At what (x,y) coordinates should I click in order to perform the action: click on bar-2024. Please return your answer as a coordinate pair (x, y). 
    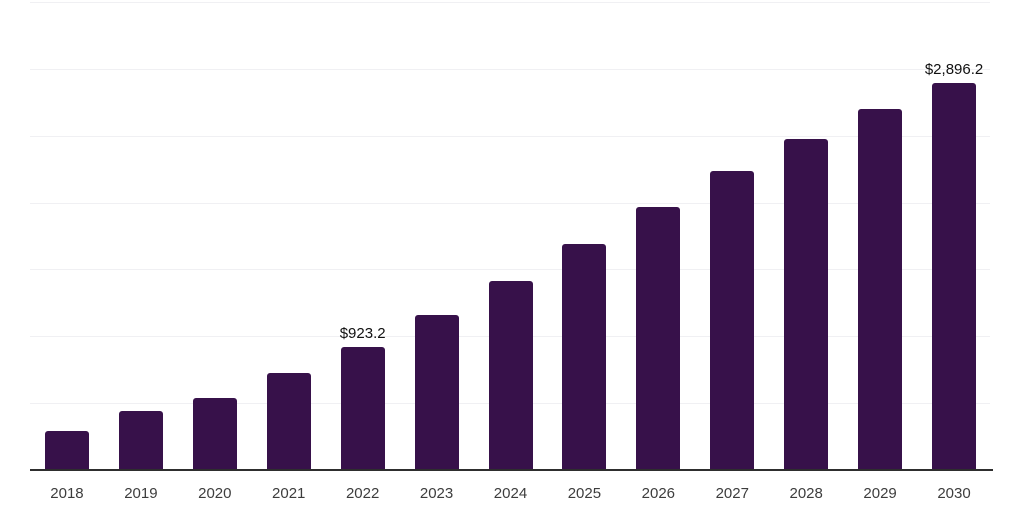
    Looking at the image, I should click on (510, 375).